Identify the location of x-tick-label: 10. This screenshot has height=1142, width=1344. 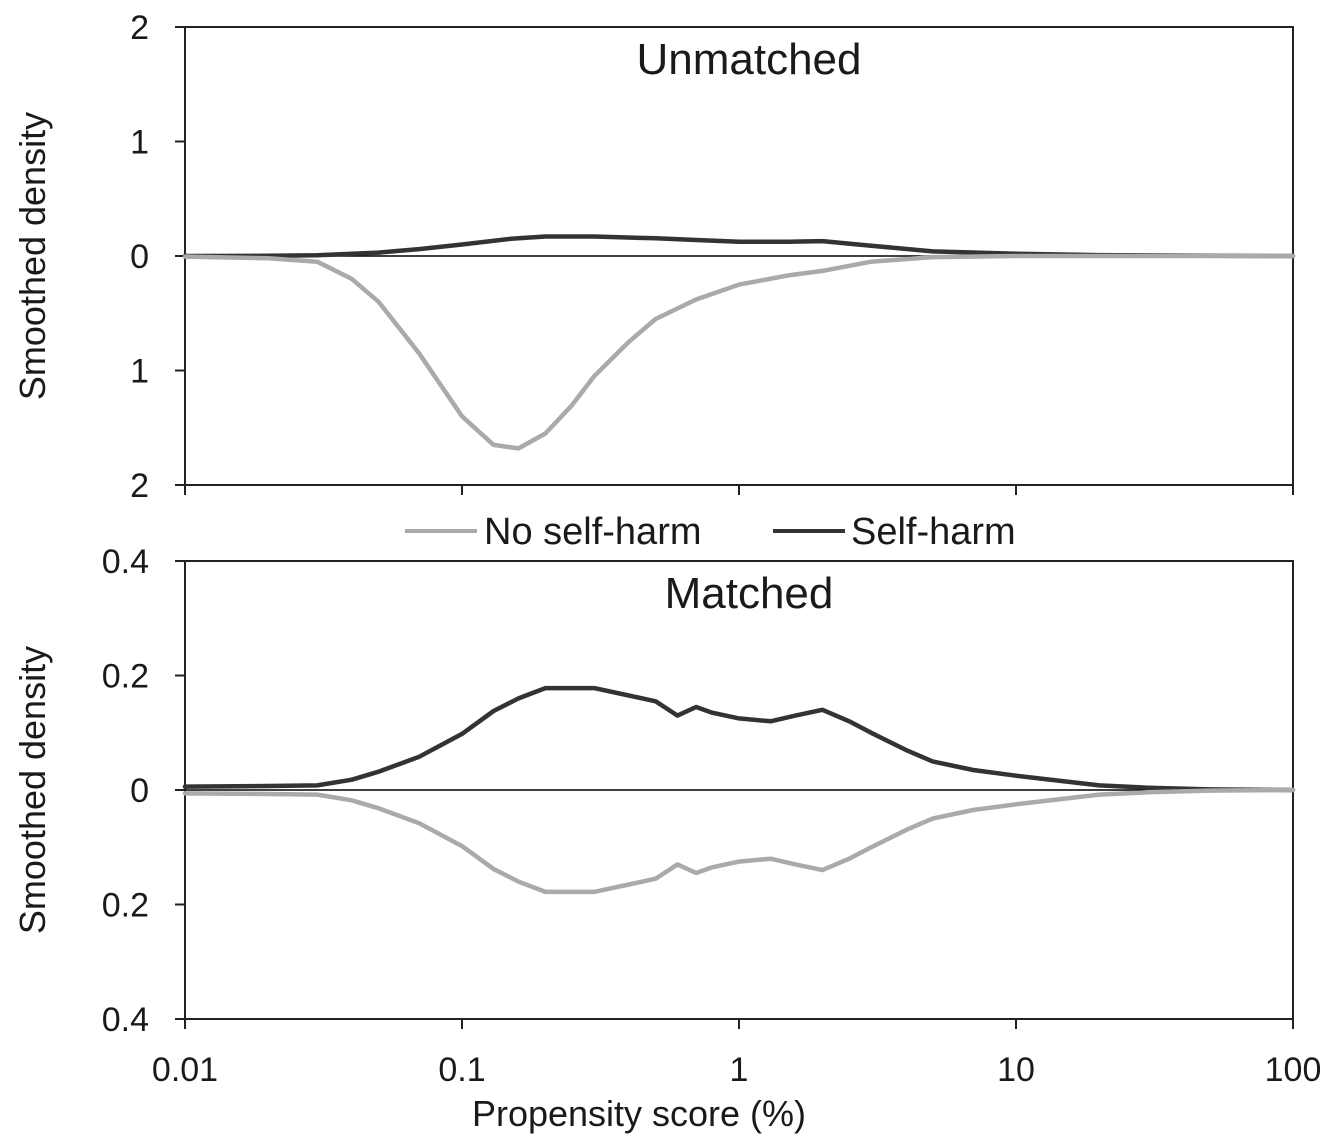
(1016, 1070).